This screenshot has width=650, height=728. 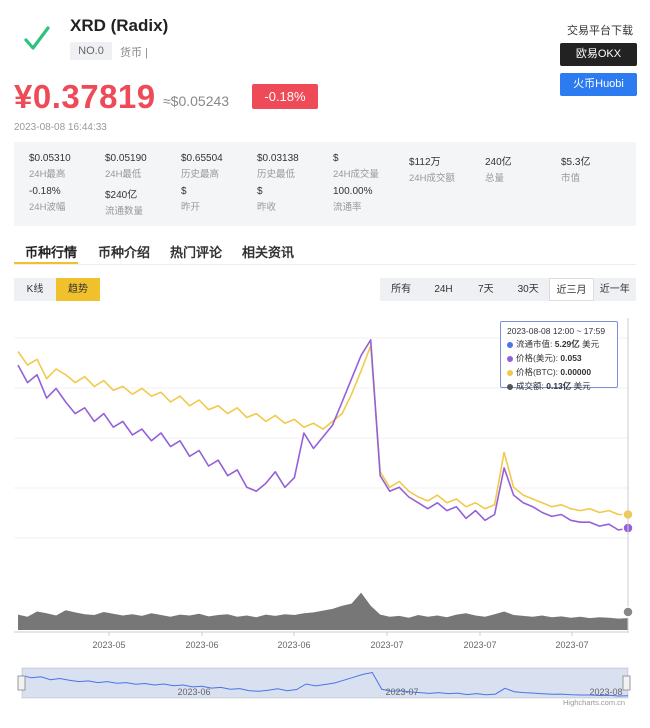 I want to click on navigator-tick-label: 2023-08, so click(x=605, y=692).